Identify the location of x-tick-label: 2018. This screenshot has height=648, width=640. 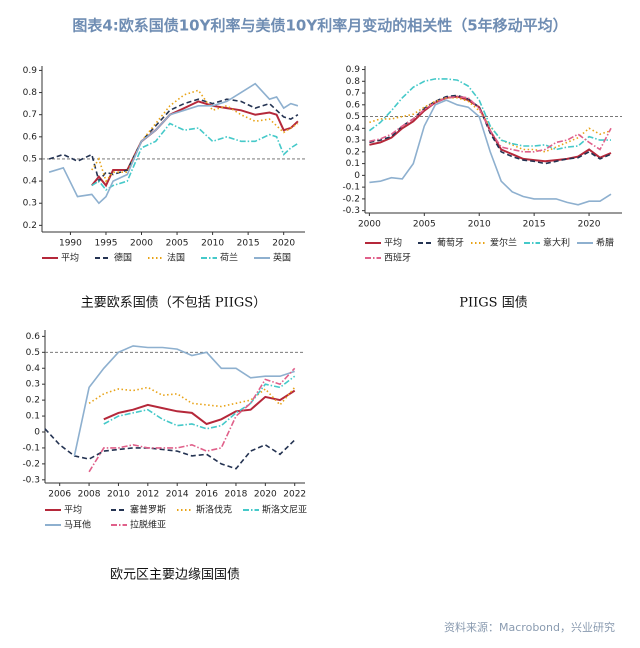
(236, 495).